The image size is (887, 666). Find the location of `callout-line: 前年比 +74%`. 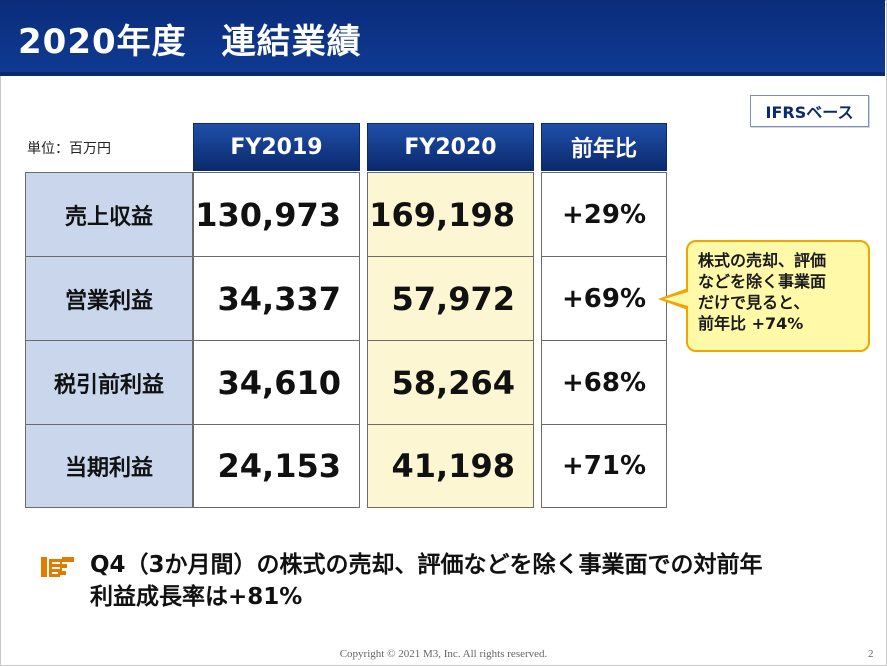

callout-line: 前年比 +74% is located at coordinates (751, 323).